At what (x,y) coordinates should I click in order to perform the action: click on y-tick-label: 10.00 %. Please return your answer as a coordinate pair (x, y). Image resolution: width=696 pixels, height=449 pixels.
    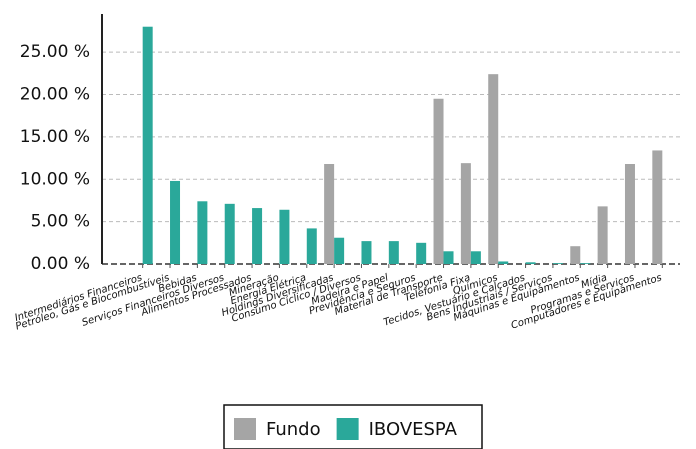
    Looking at the image, I should click on (55, 179).